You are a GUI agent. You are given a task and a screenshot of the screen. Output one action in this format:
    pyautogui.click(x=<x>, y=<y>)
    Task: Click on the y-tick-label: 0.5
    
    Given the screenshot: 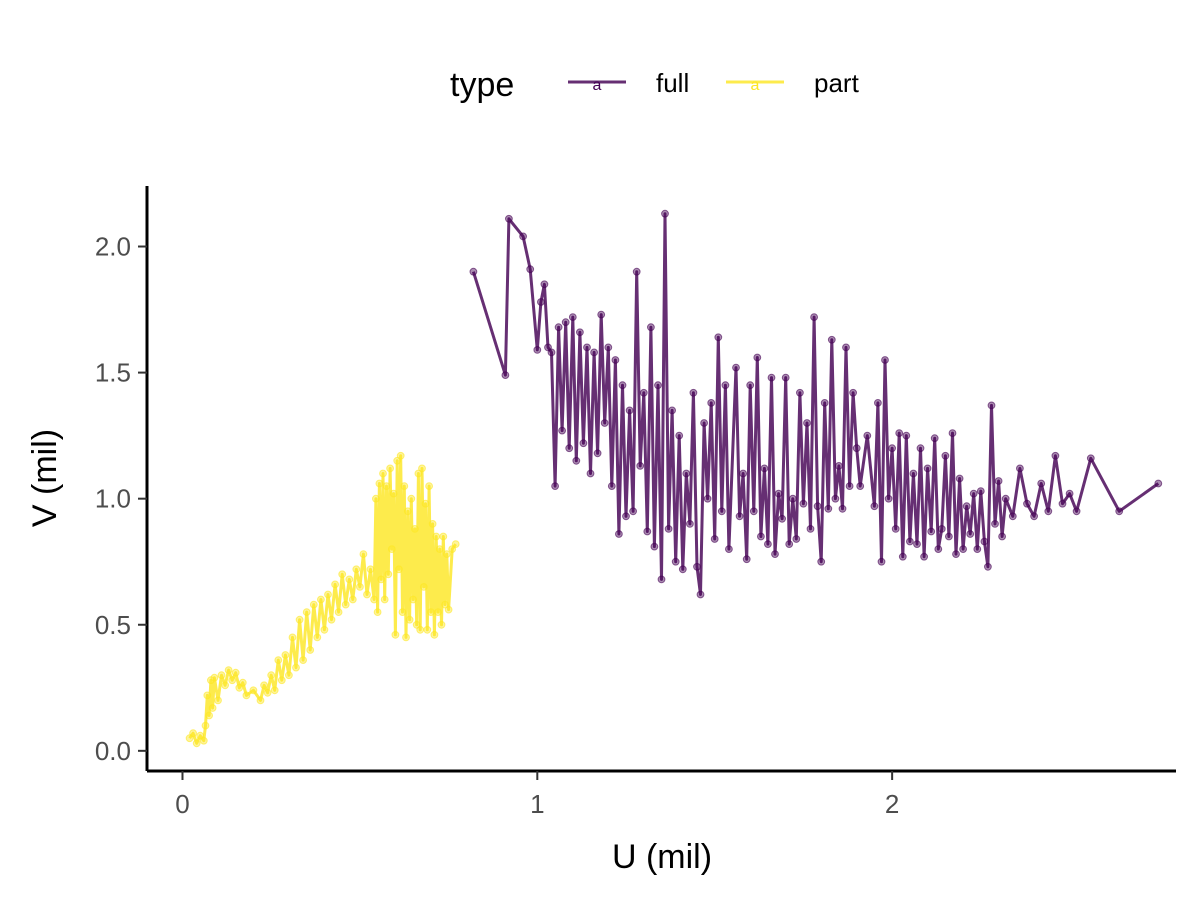 What is the action you would take?
    pyautogui.click(x=113, y=625)
    